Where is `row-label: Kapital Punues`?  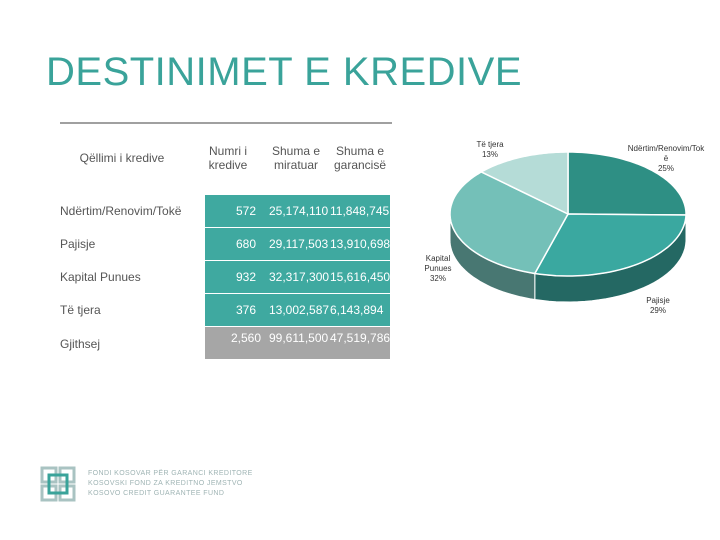 row-label: Kapital Punues is located at coordinates (100, 277).